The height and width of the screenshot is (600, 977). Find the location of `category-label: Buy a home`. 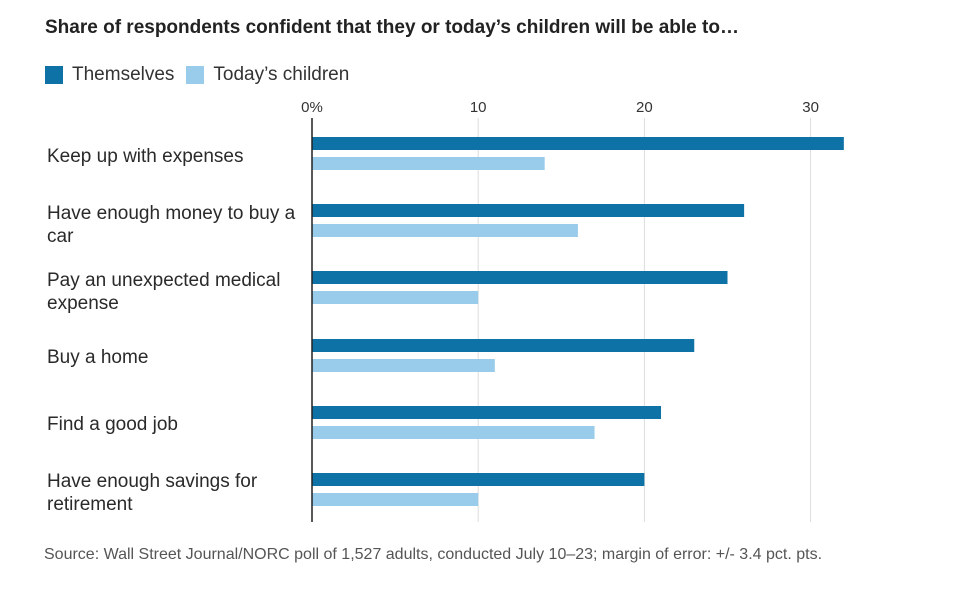

category-label: Buy a home is located at coordinates (98, 357).